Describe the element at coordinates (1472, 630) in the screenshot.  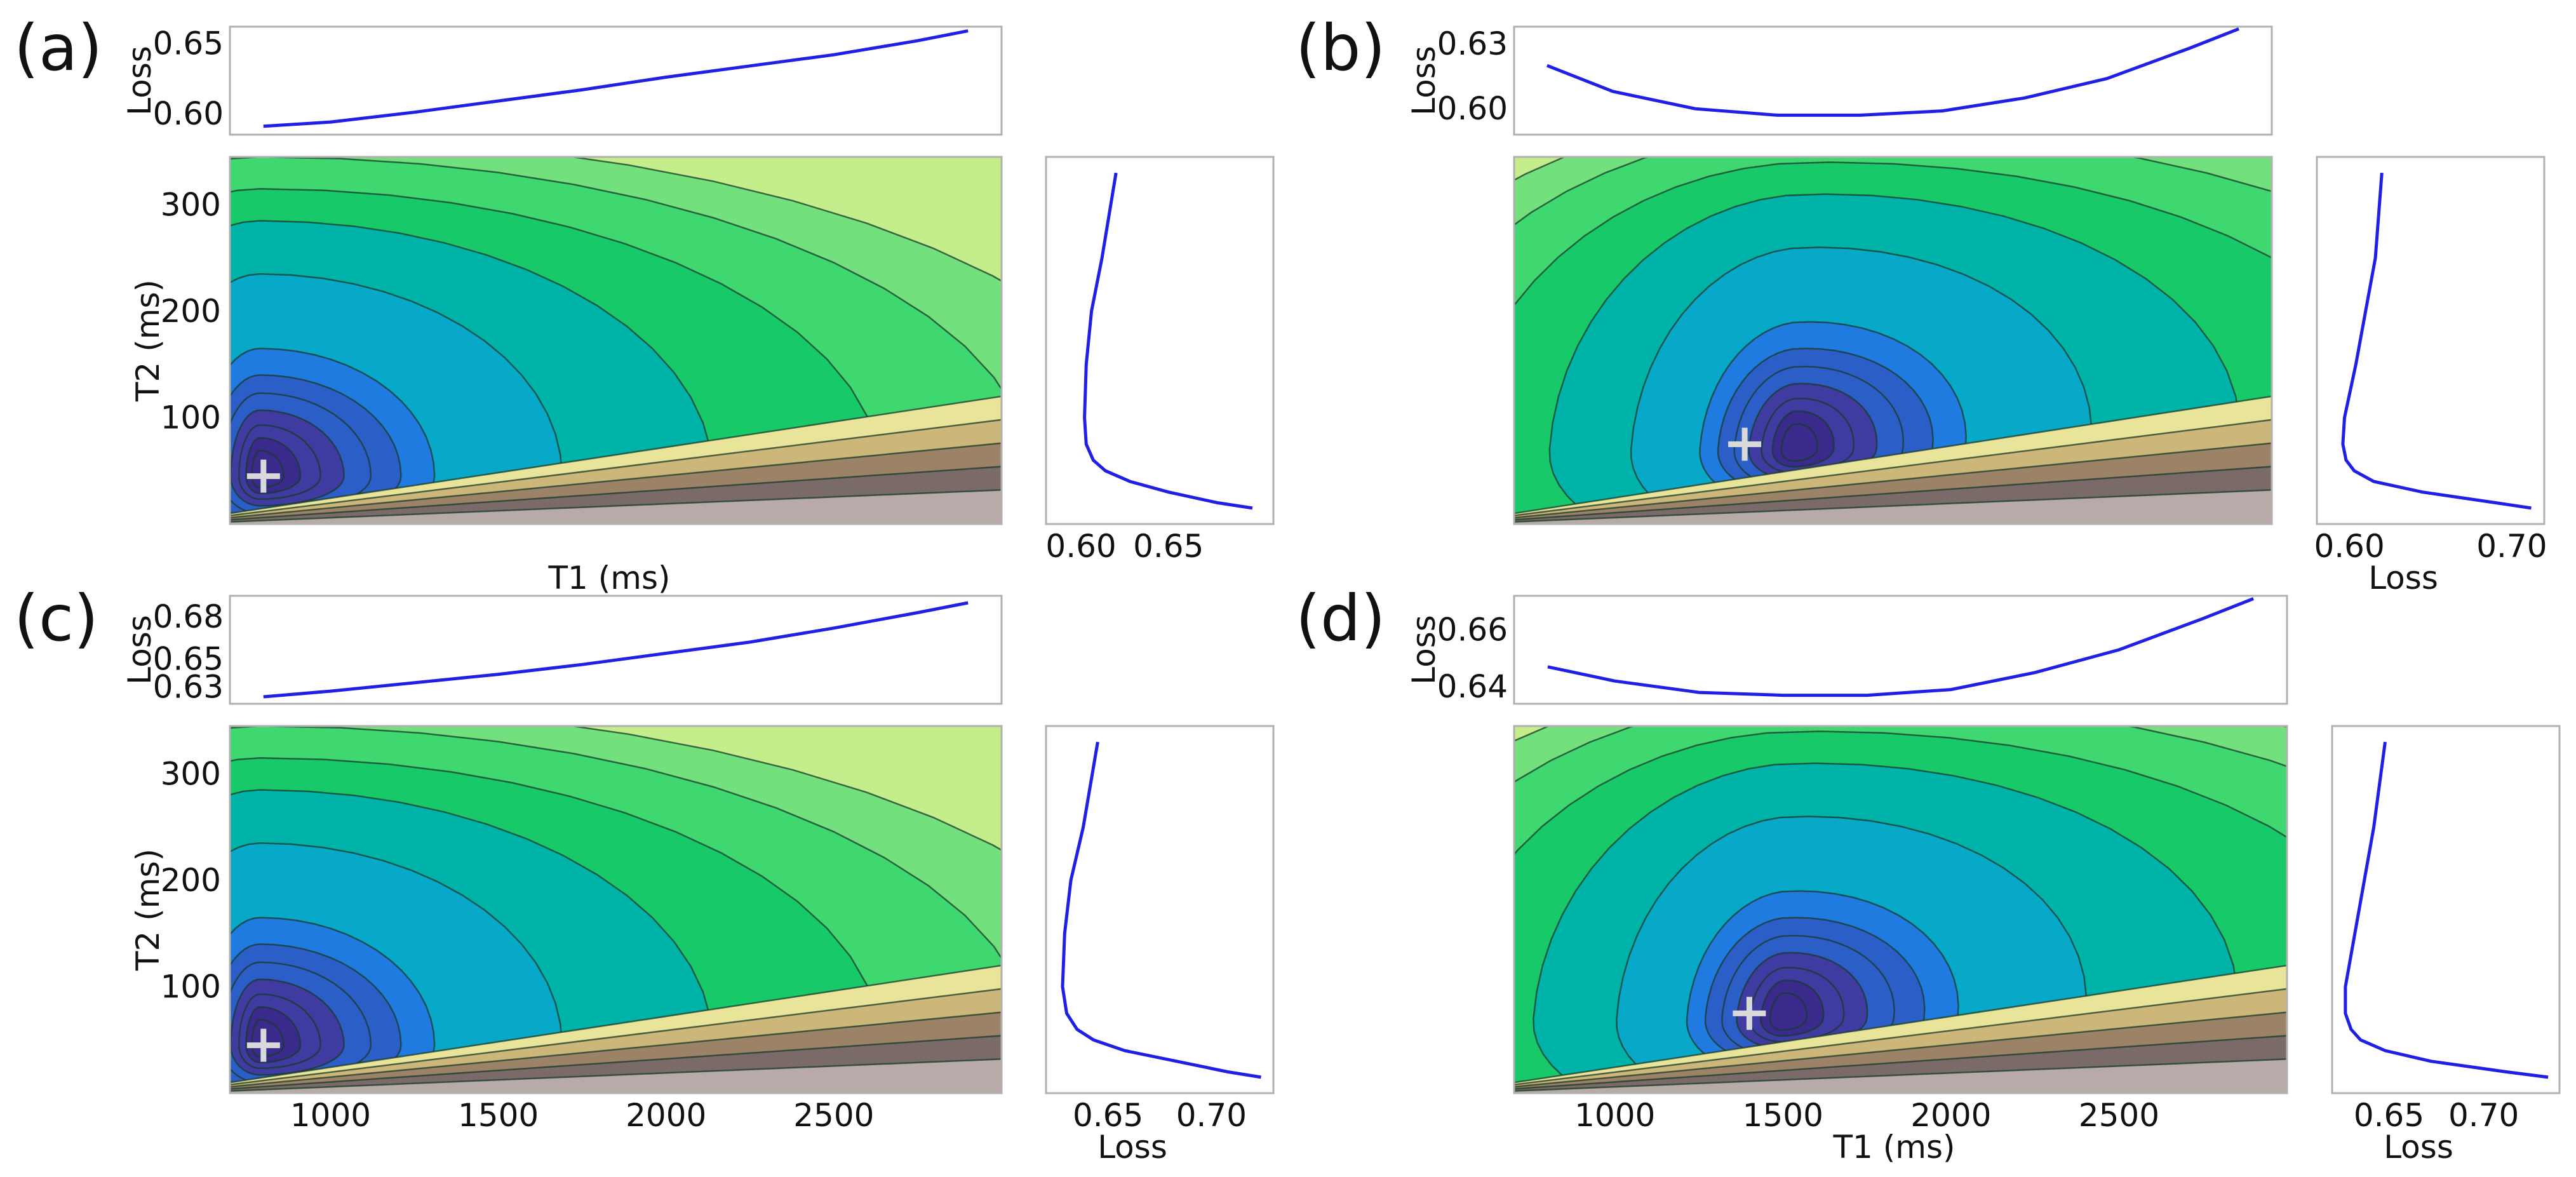
I see `top-y-tick-label: 0.66` at that location.